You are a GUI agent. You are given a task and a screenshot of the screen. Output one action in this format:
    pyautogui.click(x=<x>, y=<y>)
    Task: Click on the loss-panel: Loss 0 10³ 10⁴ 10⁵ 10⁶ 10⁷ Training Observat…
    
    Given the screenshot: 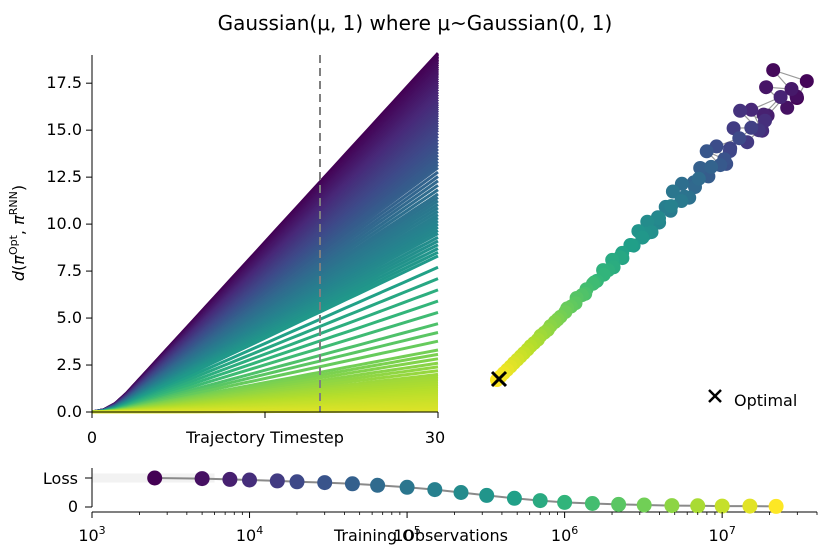 What is the action you would take?
    pyautogui.click(x=430, y=506)
    